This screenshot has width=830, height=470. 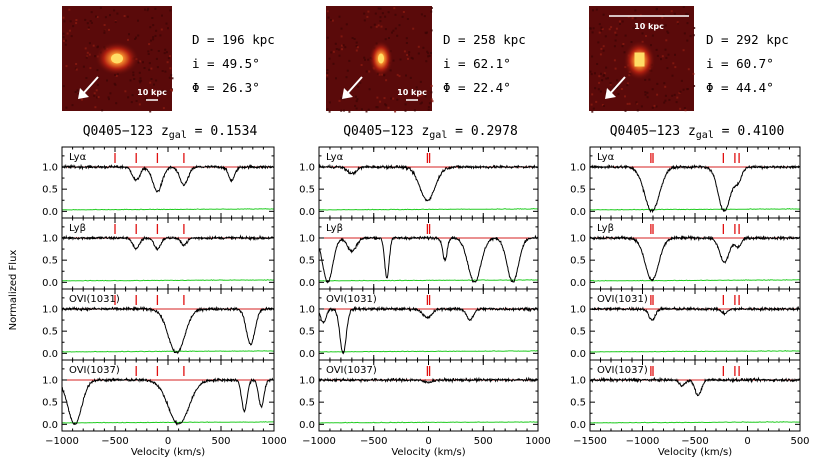 What do you see at coordinates (590, 441) in the screenshot?
I see `x-tick-label: −1500` at bounding box center [590, 441].